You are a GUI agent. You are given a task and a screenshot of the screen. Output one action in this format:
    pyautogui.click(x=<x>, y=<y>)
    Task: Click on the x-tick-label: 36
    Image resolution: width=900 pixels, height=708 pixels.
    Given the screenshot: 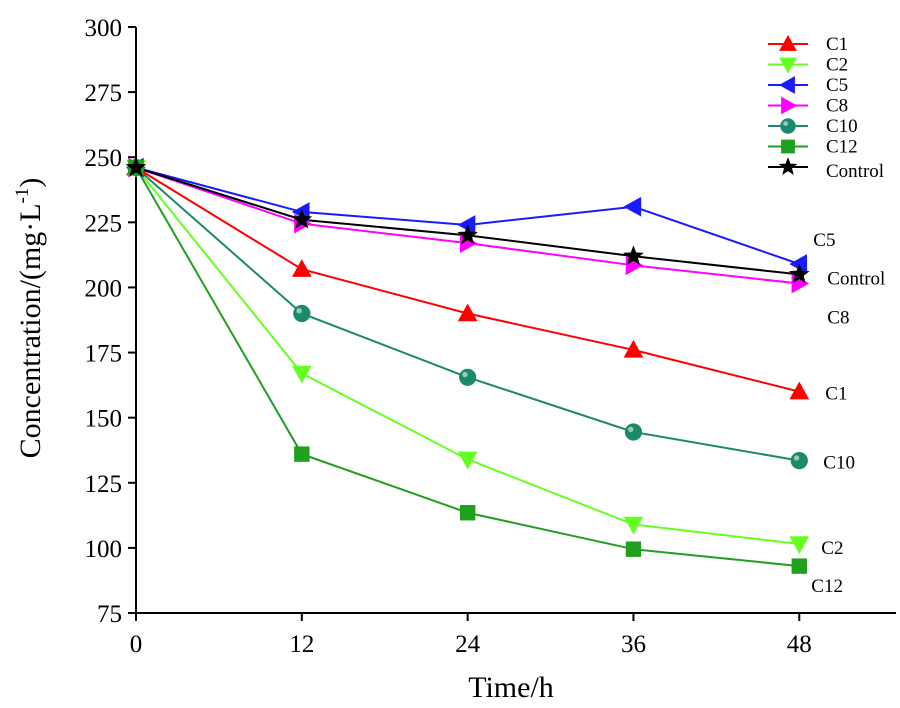 What is the action you would take?
    pyautogui.click(x=633, y=644)
    